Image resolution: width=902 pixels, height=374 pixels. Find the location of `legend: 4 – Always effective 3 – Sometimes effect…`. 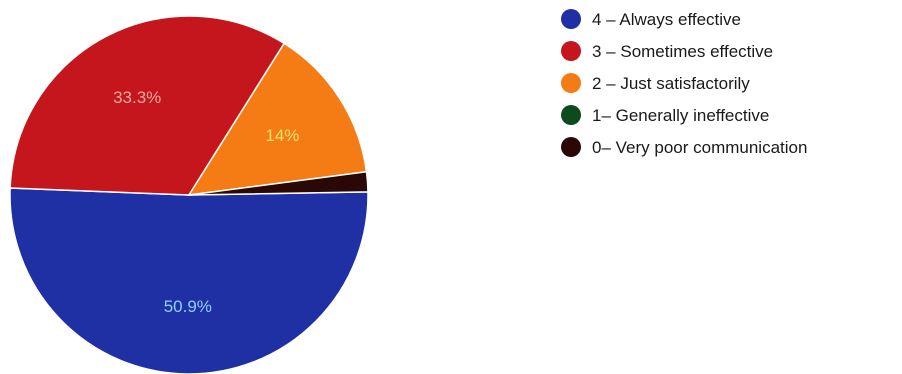

legend: 4 – Always effective 3 – Sometimes effect… is located at coordinates (684, 83).